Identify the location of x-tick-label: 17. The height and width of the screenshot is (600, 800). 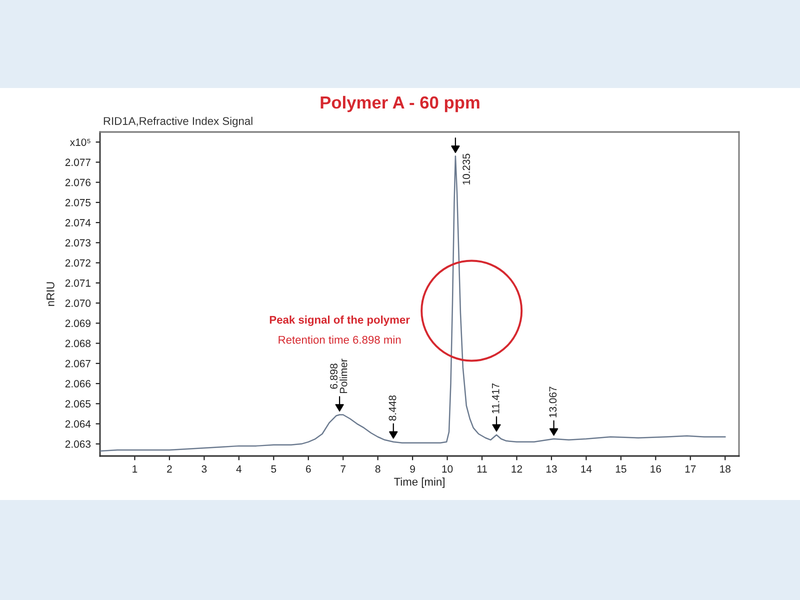
(690, 469).